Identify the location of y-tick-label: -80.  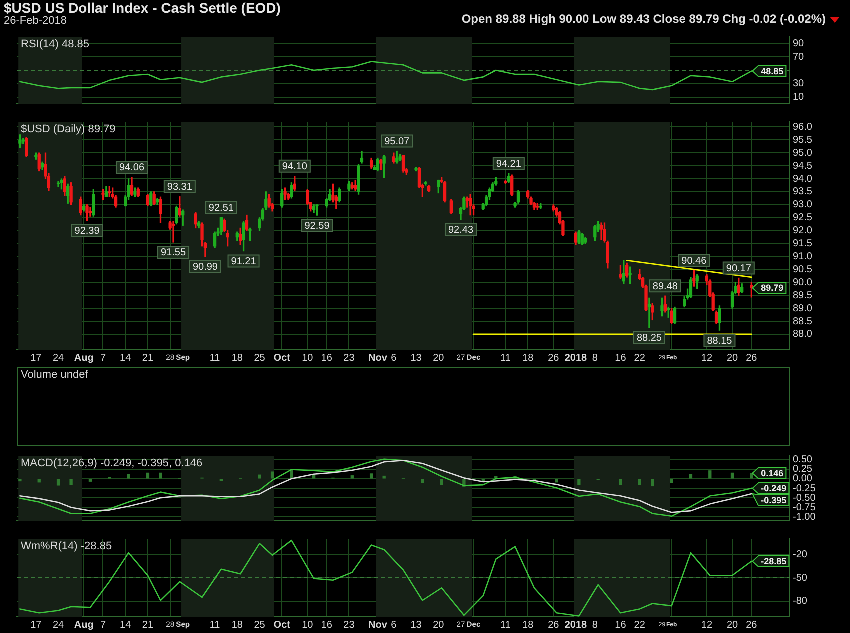
(800, 602).